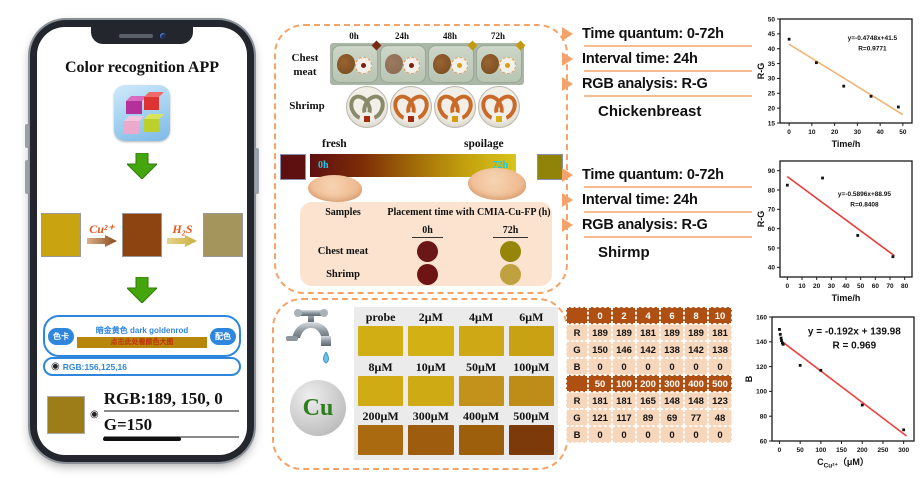 This screenshot has width=924, height=479. Describe the element at coordinates (672, 417) in the screenshot. I see `table-value-cell: 69` at that location.